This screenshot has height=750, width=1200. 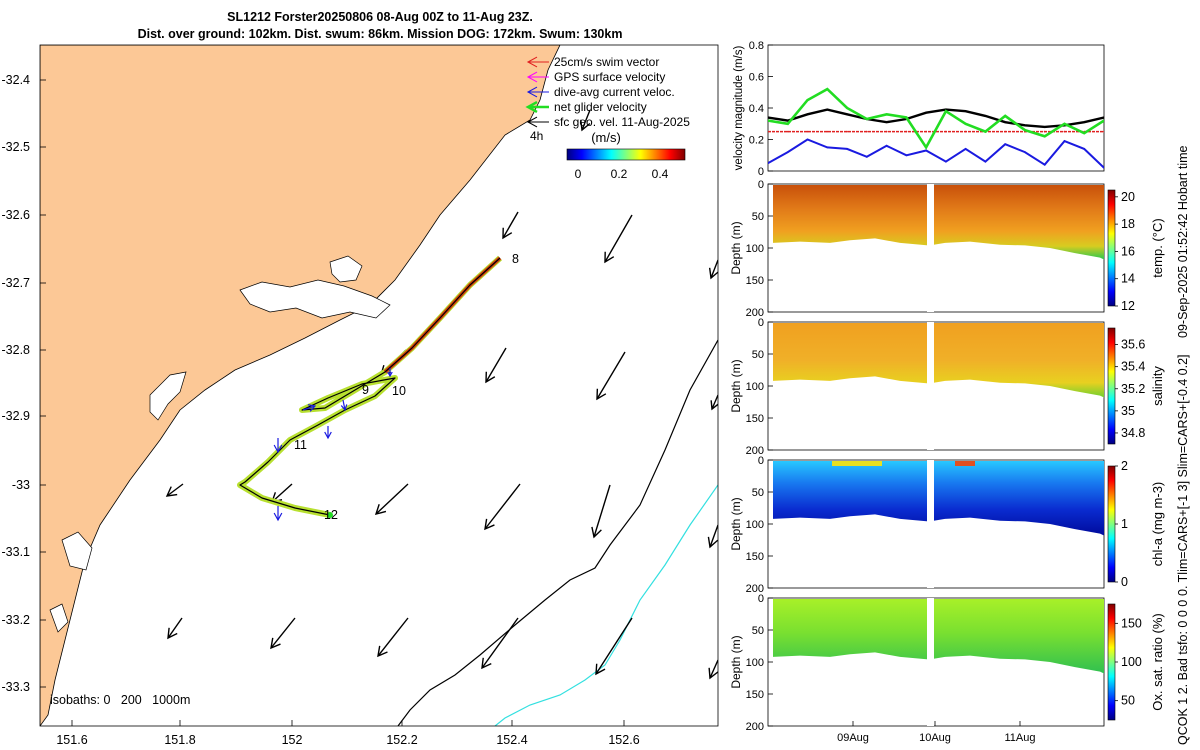 I want to click on colorbar-tick-label: 35, so click(x=1128, y=411).